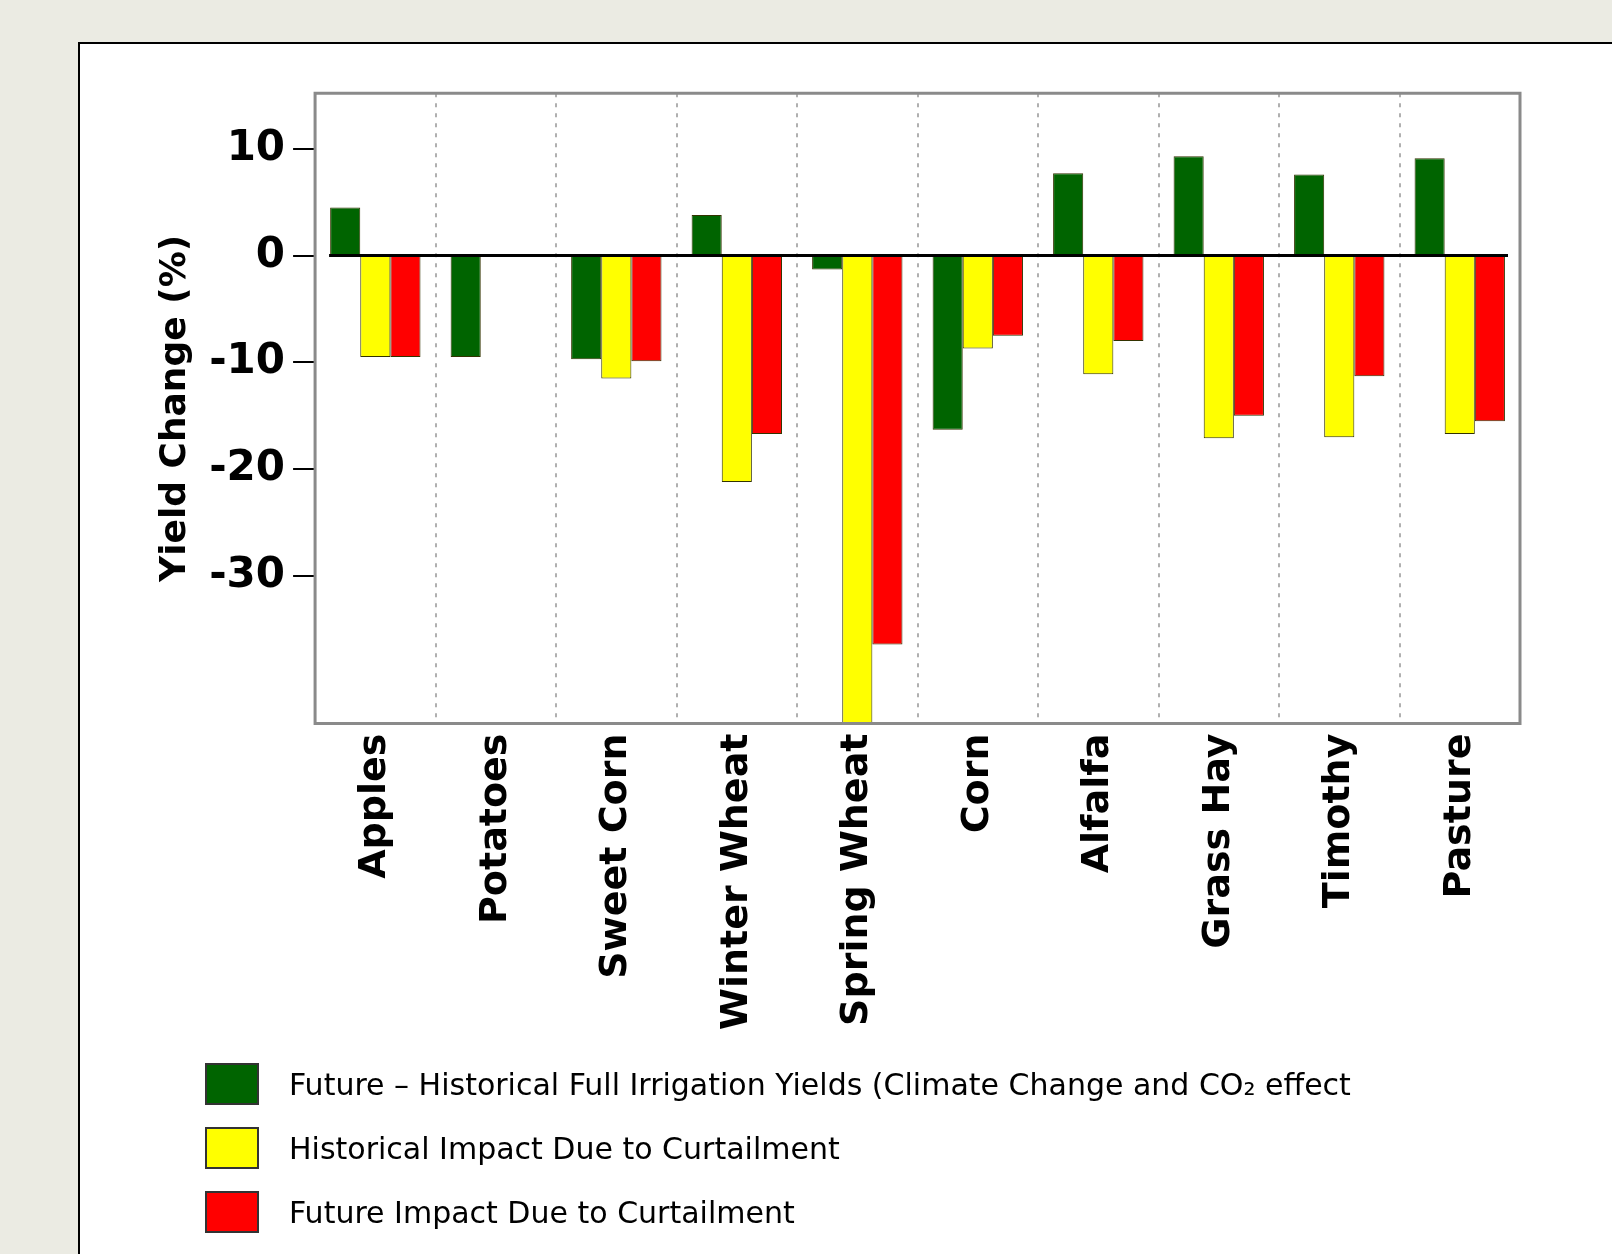 This screenshot has height=1254, width=1612. Describe the element at coordinates (820, 1084) in the screenshot. I see `legend-label: Future – Historical Full Irrigation Yields (Climate Change and CO₂ effect` at that location.